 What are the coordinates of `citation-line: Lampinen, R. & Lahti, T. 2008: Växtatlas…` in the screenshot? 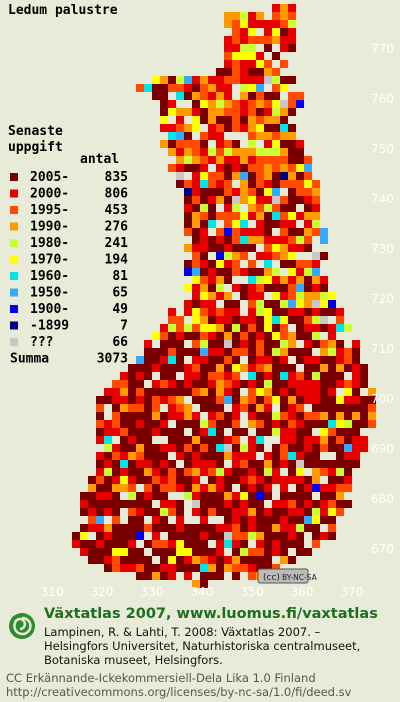 It's located at (182, 632).